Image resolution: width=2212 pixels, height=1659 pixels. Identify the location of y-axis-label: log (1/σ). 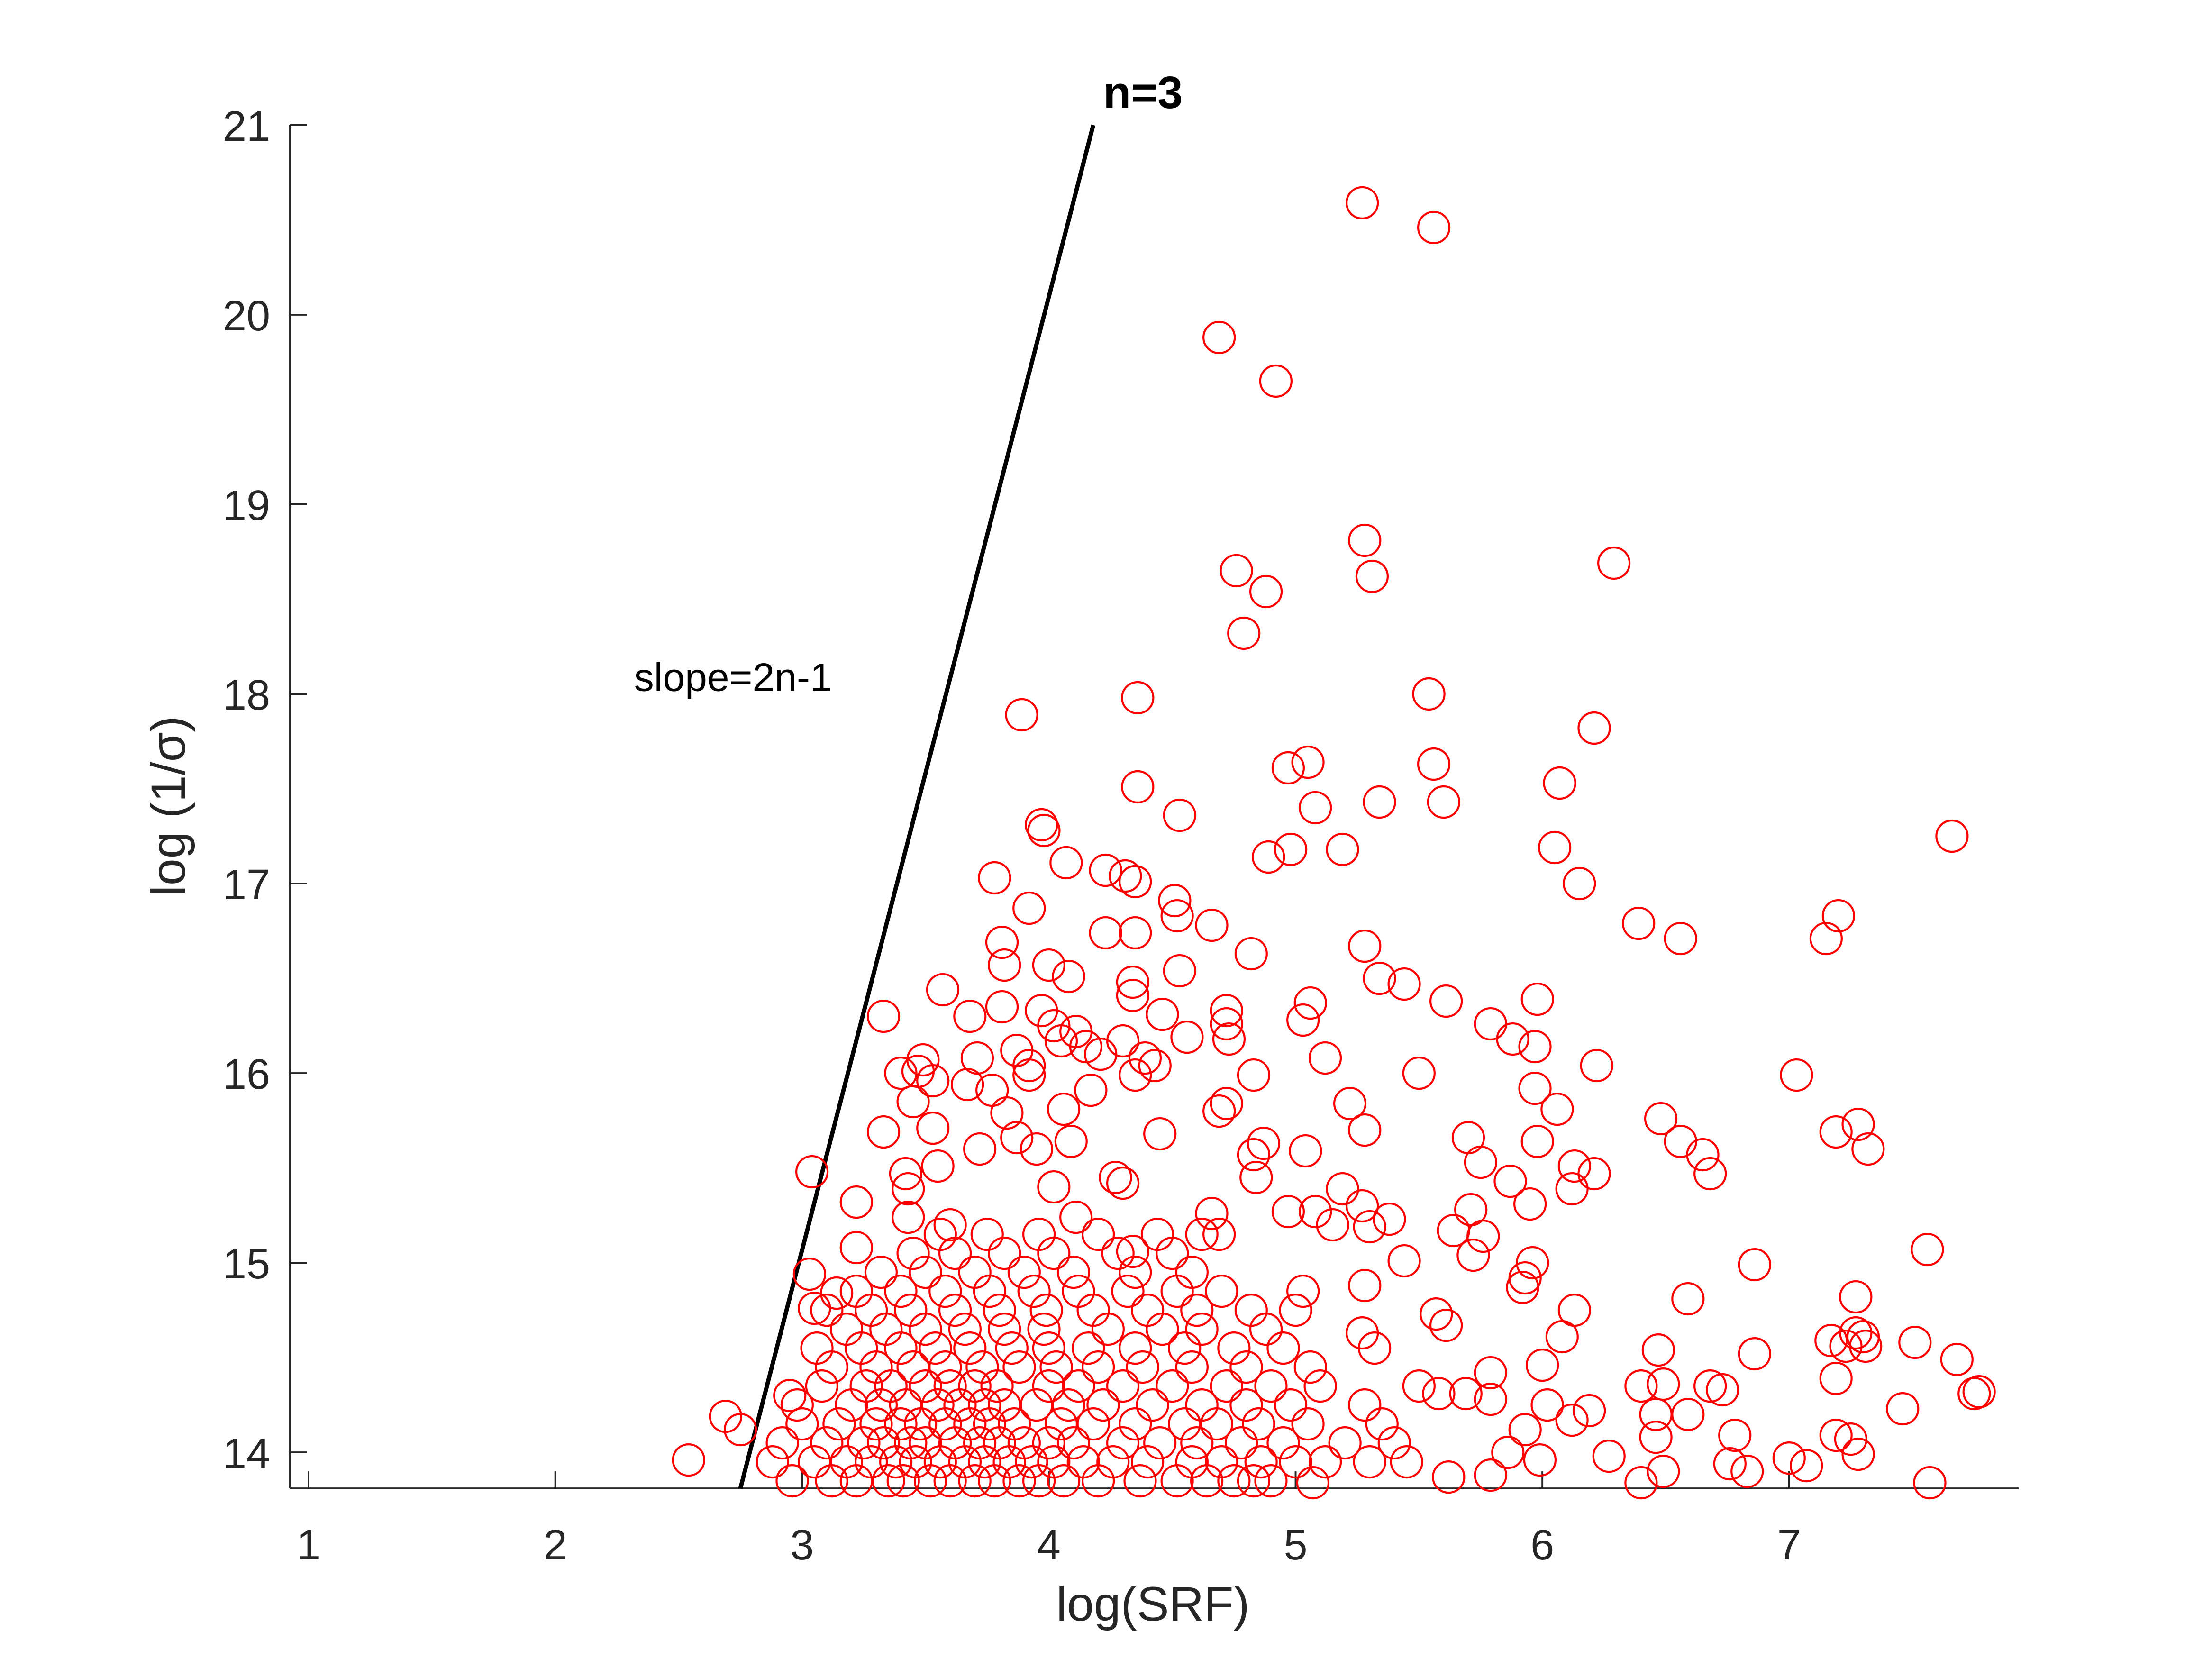
(168, 806).